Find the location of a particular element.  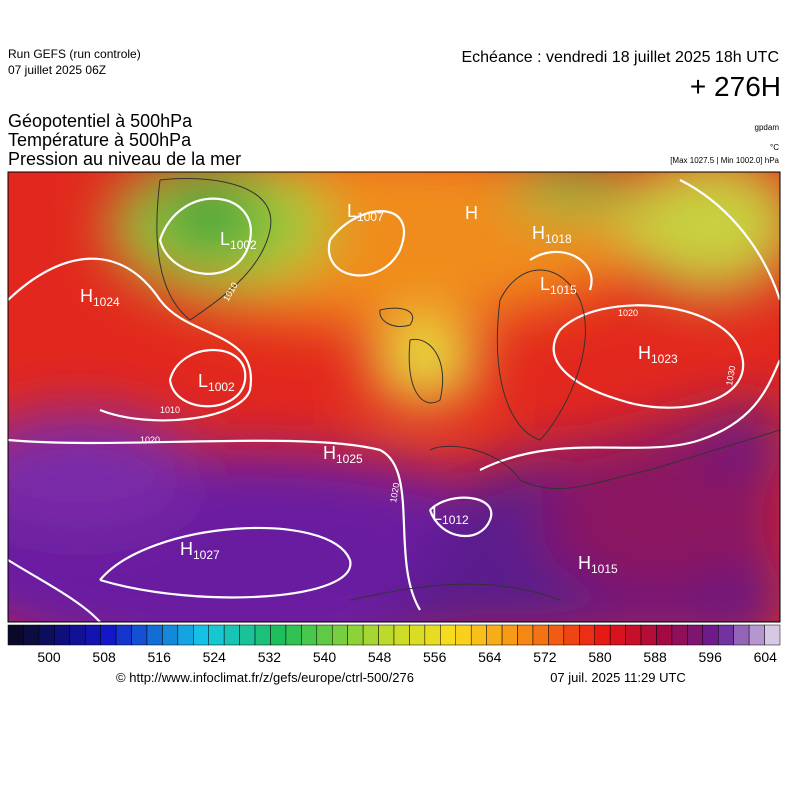

run-date: 07 juillet 2025 06Z is located at coordinates (57, 70).